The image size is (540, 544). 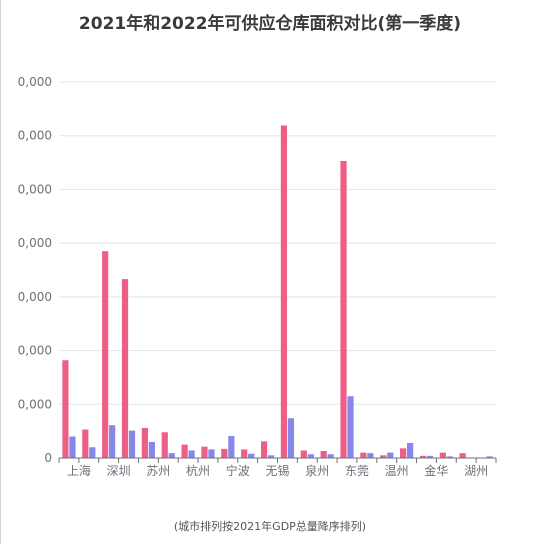 What do you see at coordinates (357, 471) in the screenshot?
I see `x-category-label: 东莞` at bounding box center [357, 471].